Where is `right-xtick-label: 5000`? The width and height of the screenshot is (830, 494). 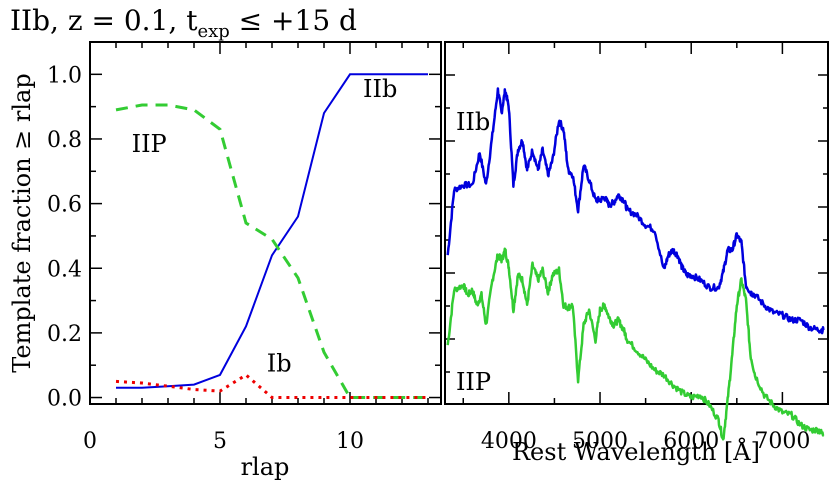 right-xtick-label: 5000 is located at coordinates (600, 441).